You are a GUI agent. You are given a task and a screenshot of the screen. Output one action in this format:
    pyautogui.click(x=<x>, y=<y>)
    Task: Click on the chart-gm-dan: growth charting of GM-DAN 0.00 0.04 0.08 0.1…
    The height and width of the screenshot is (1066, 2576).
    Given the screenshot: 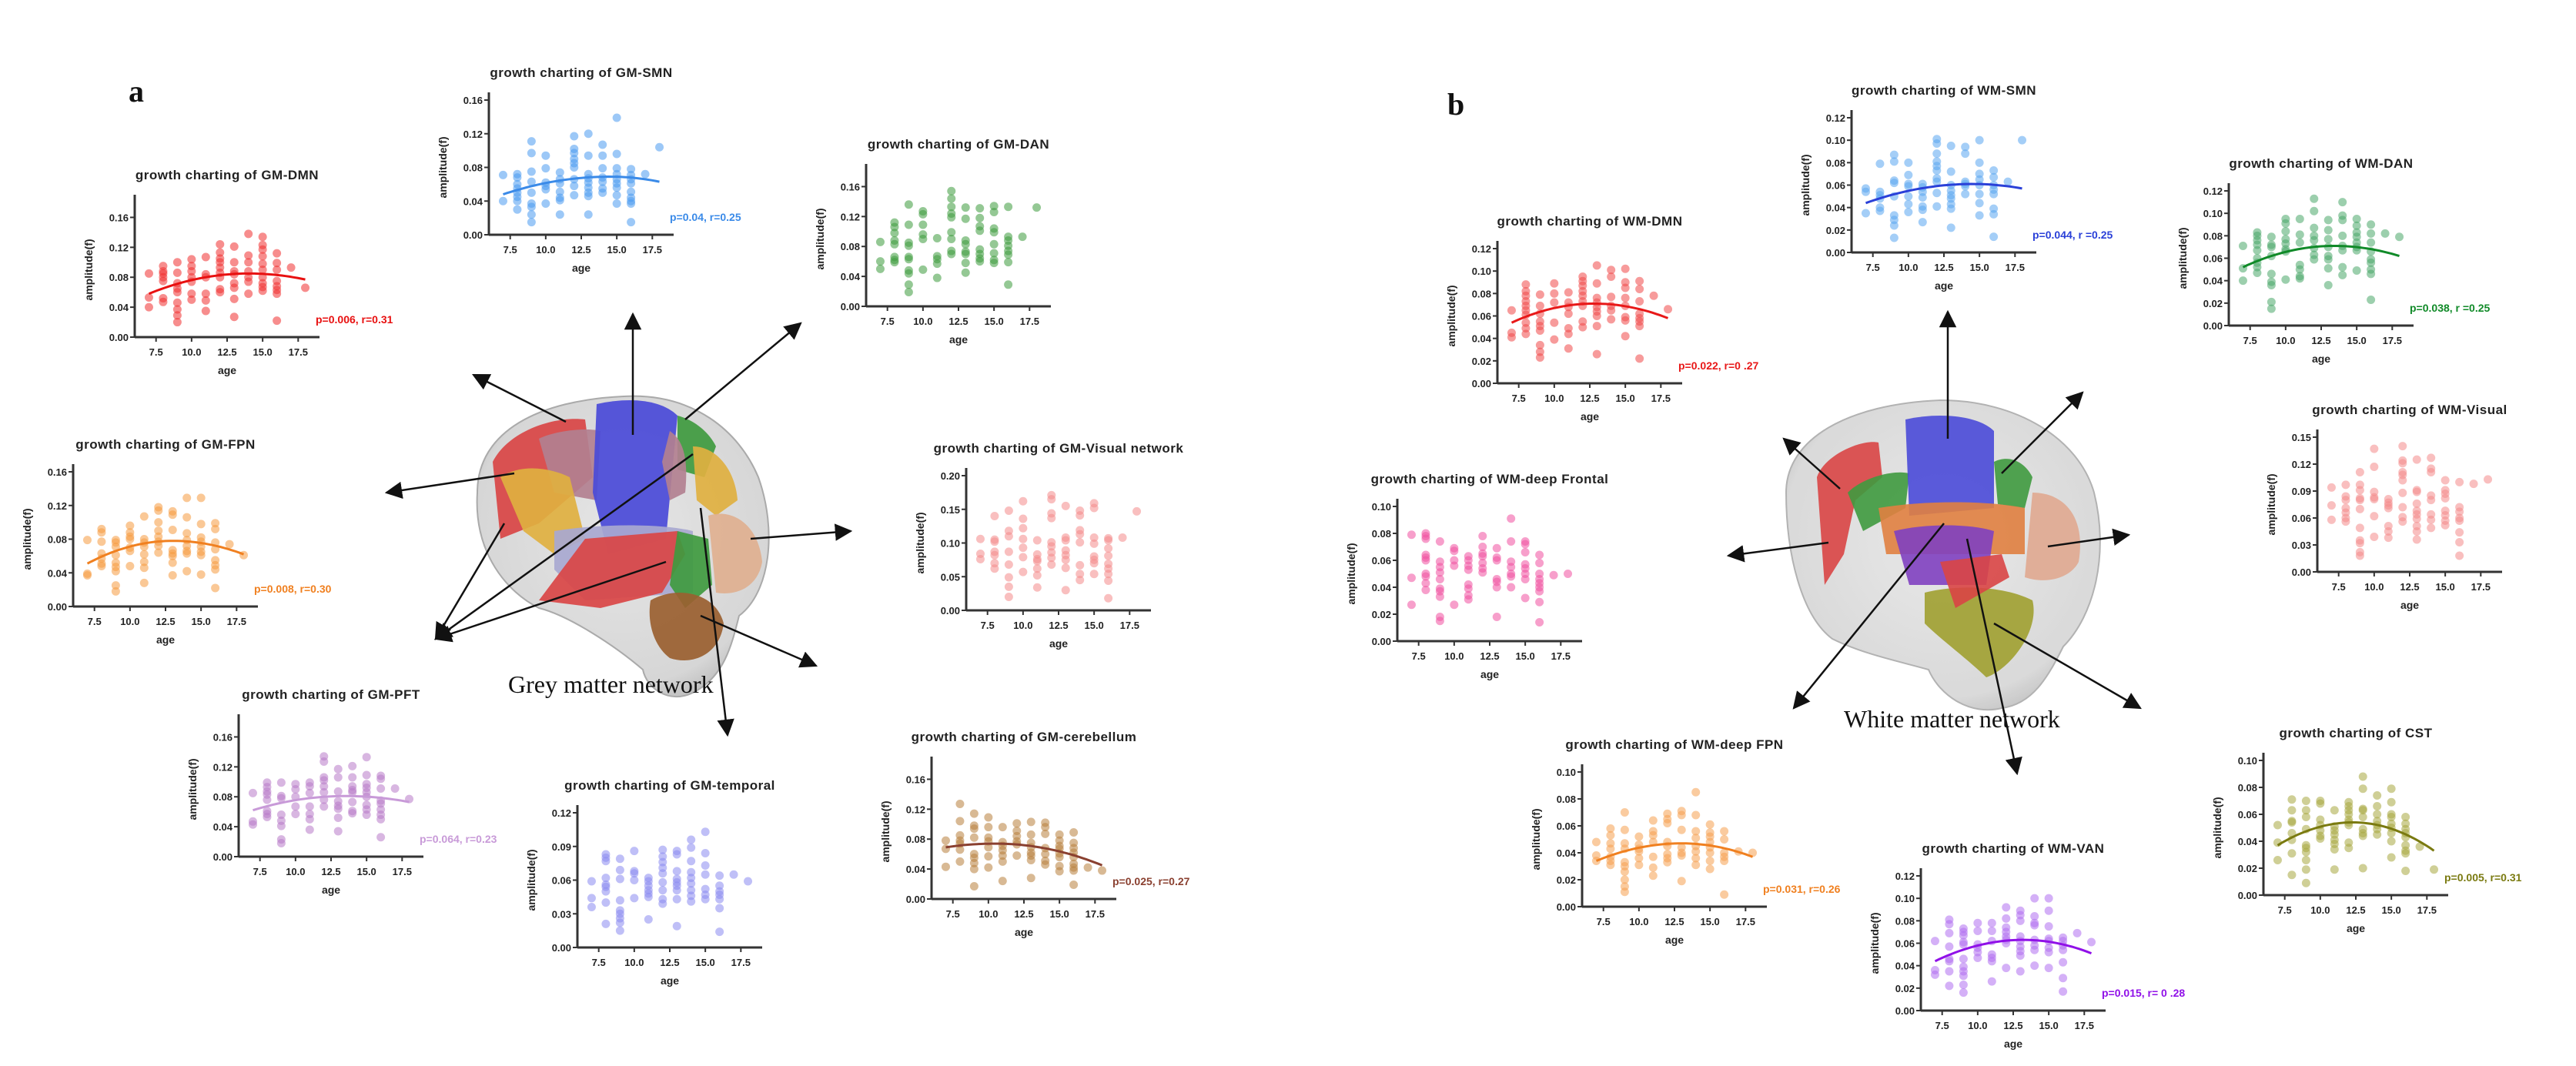 What is the action you would take?
    pyautogui.click(x=954, y=244)
    